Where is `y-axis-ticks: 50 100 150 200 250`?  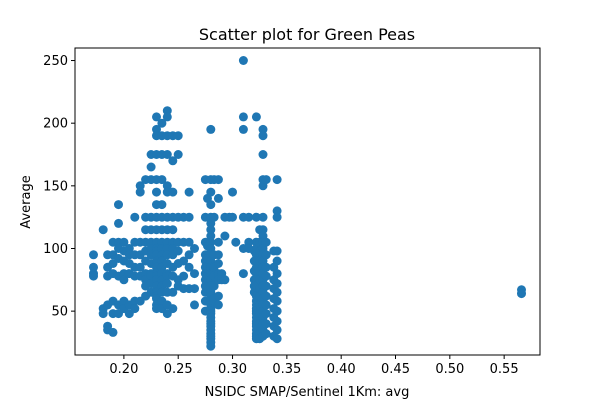 y-axis-ticks: 50 100 150 200 250 is located at coordinates (59, 187).